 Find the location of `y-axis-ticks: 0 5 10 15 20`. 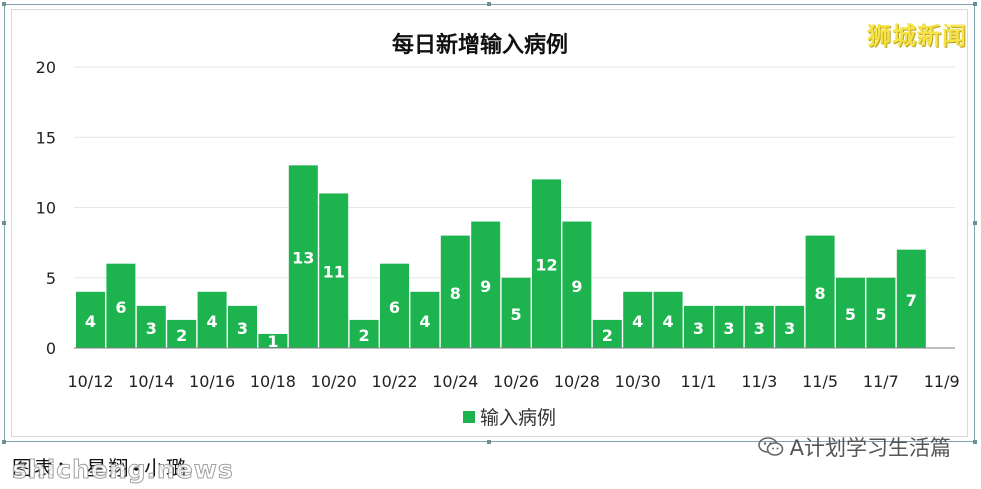

y-axis-ticks: 0 5 10 15 20 is located at coordinates (46, 208).